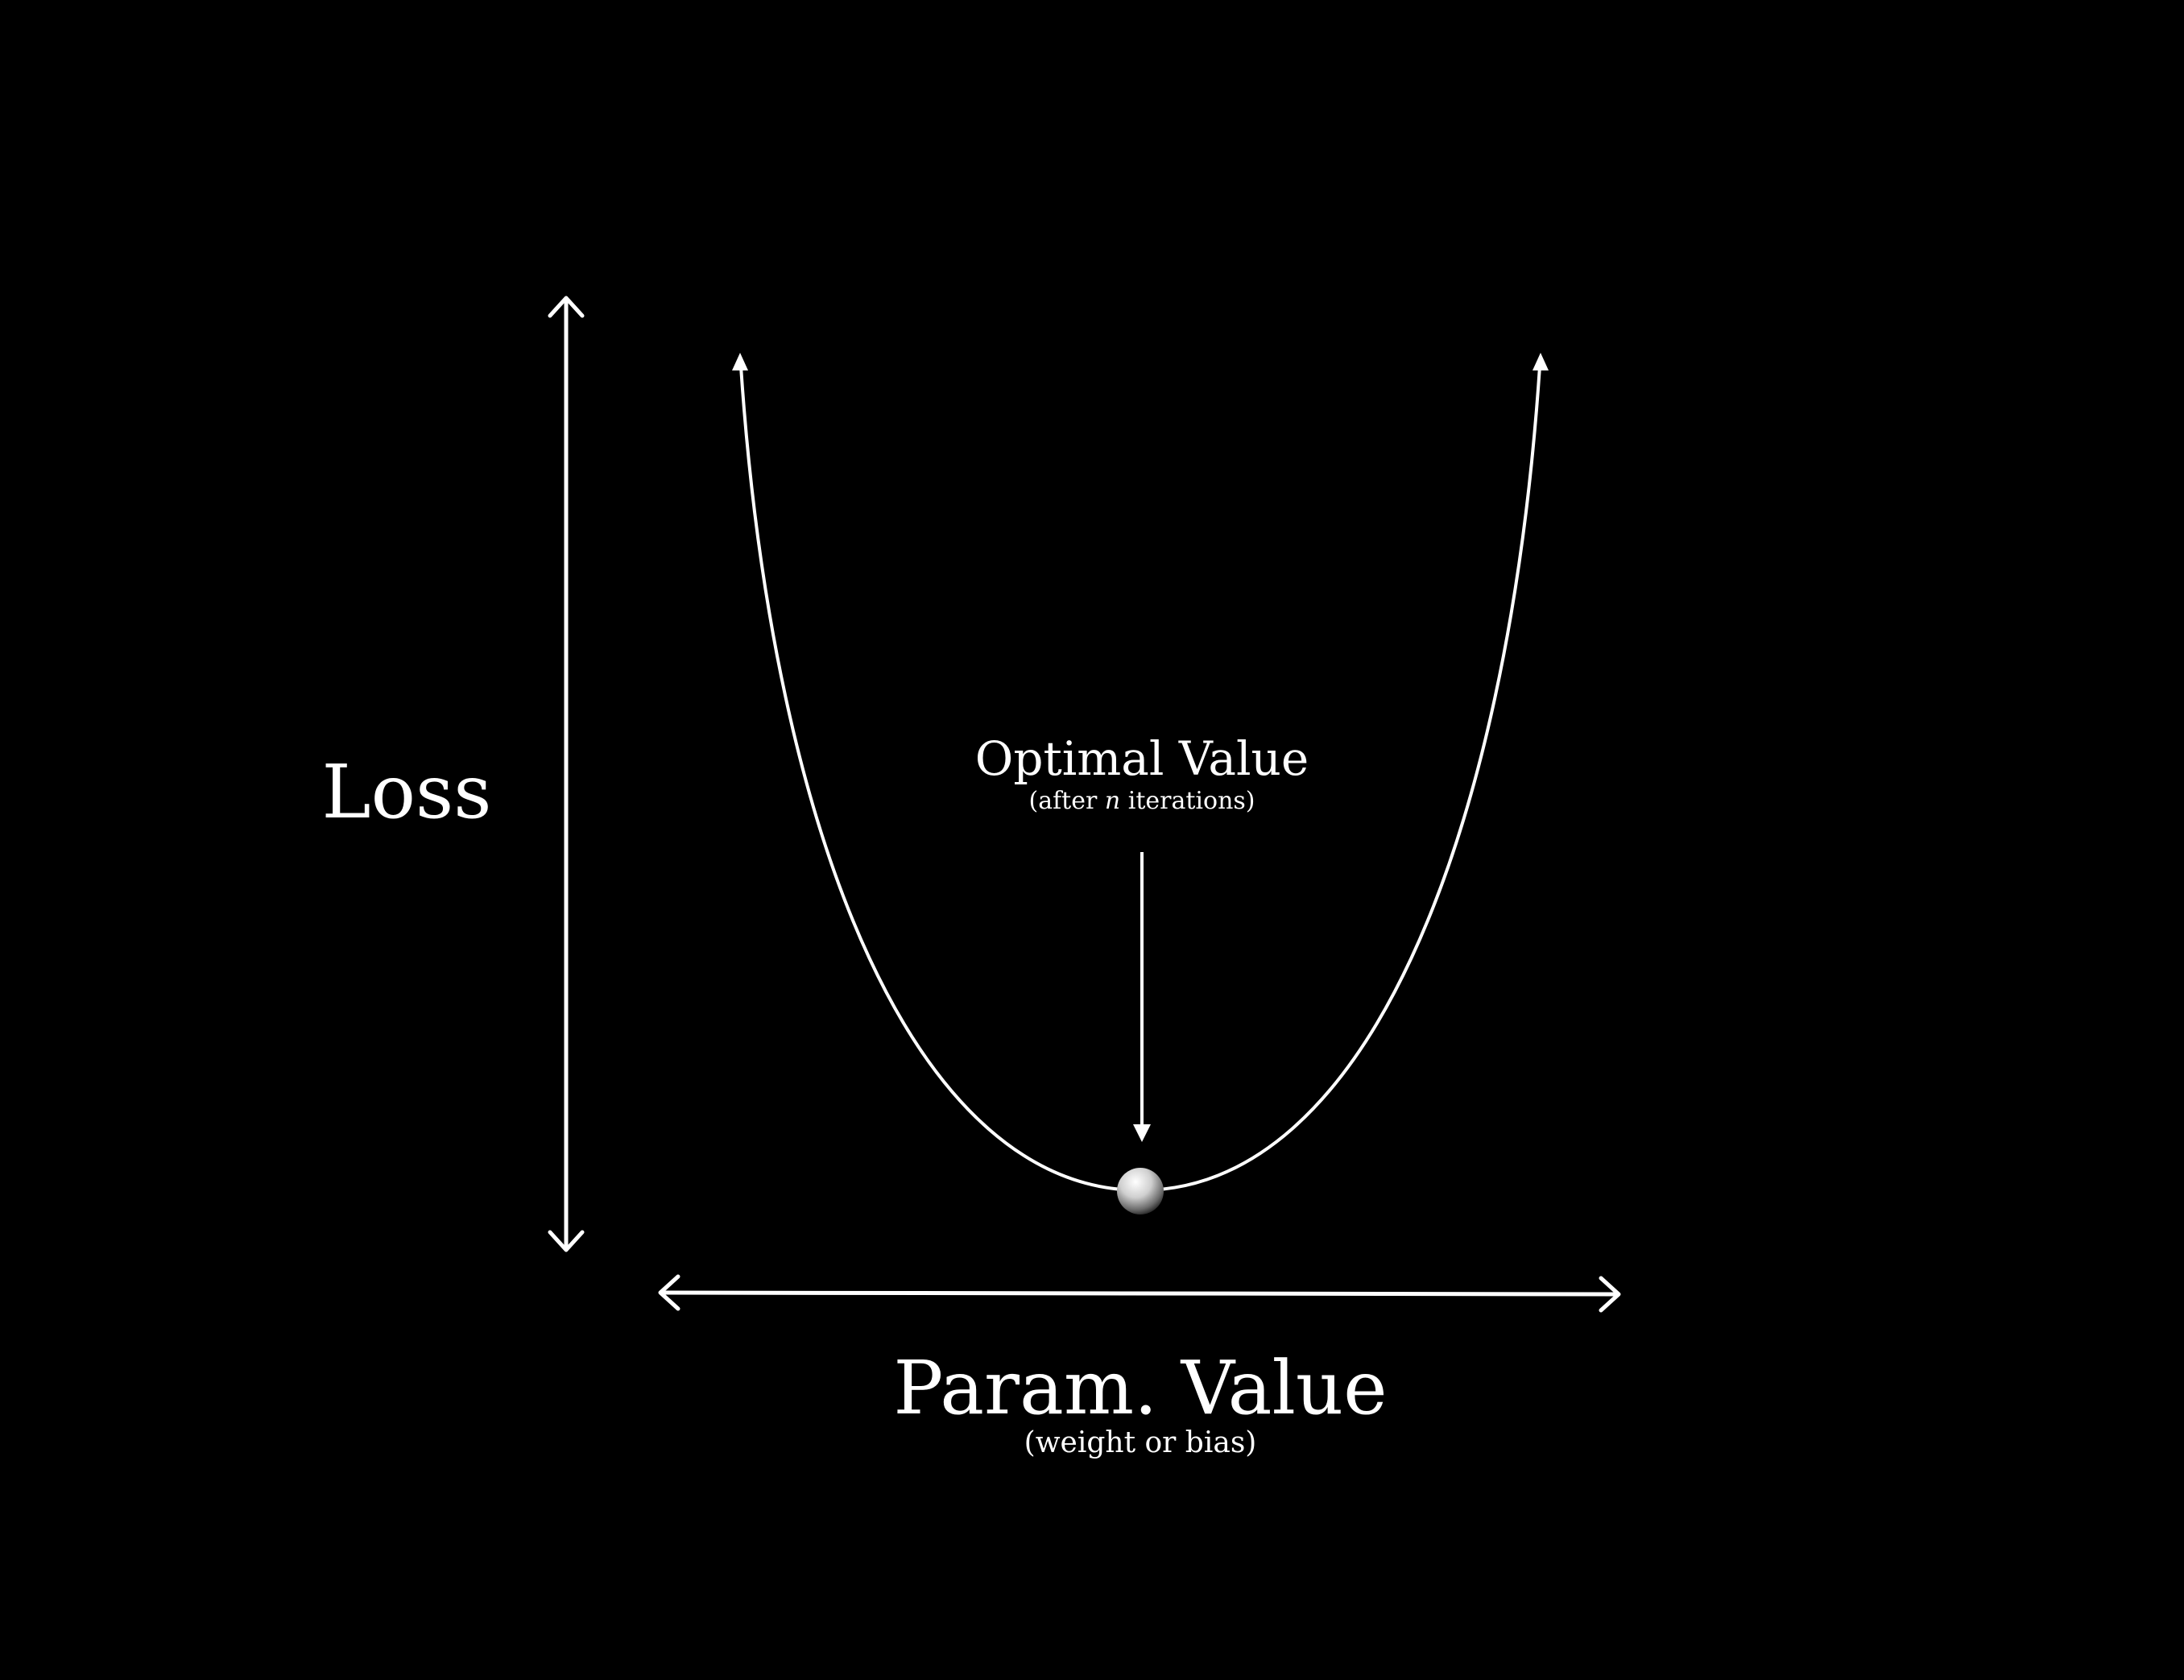 The height and width of the screenshot is (1680, 2184). I want to click on x-axis-left-arrowhead, so click(669, 1292).